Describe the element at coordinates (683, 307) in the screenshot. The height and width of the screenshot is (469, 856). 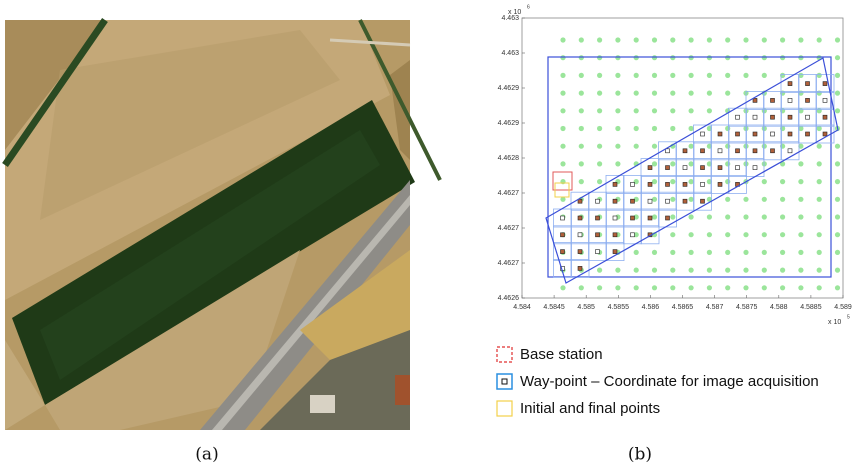
I see `x-tick-label: 4.5865` at that location.